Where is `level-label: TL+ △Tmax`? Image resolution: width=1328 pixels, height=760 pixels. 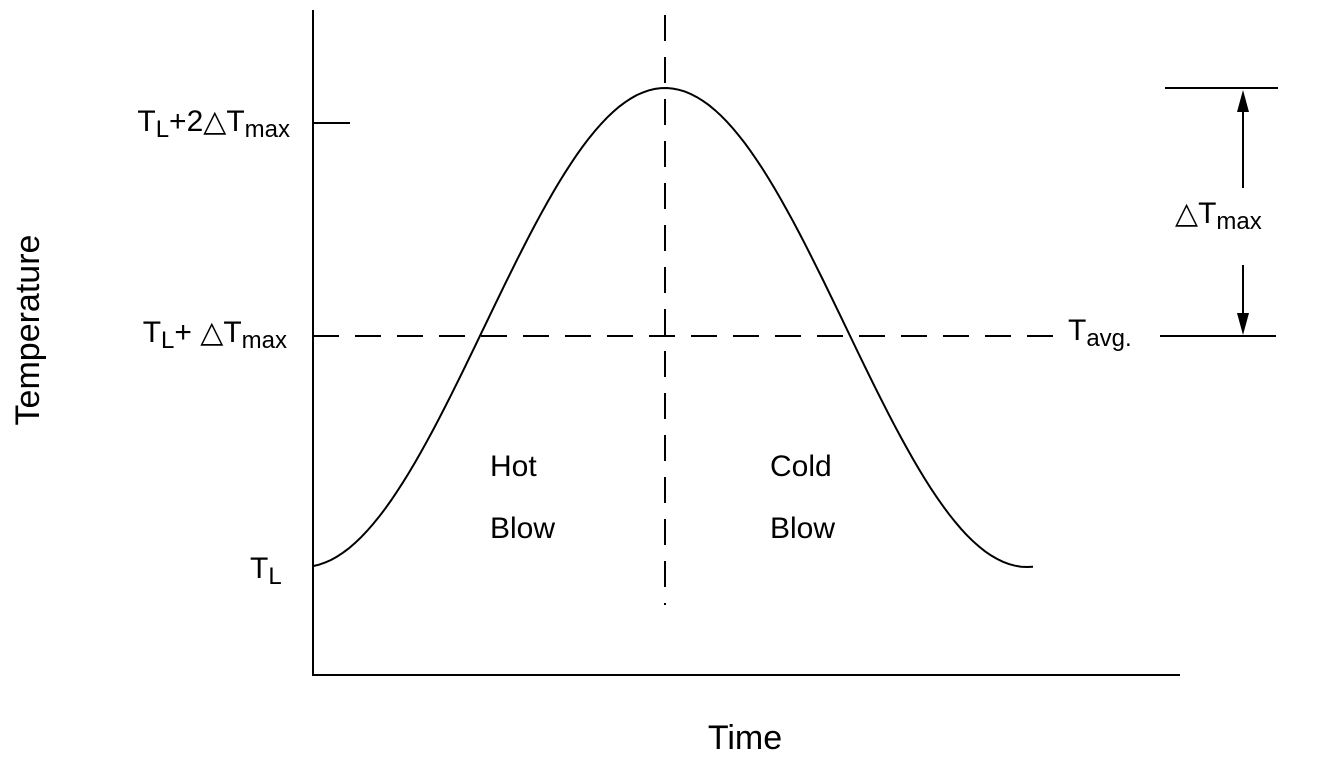 level-label: TL+ △Tmax is located at coordinates (215, 335).